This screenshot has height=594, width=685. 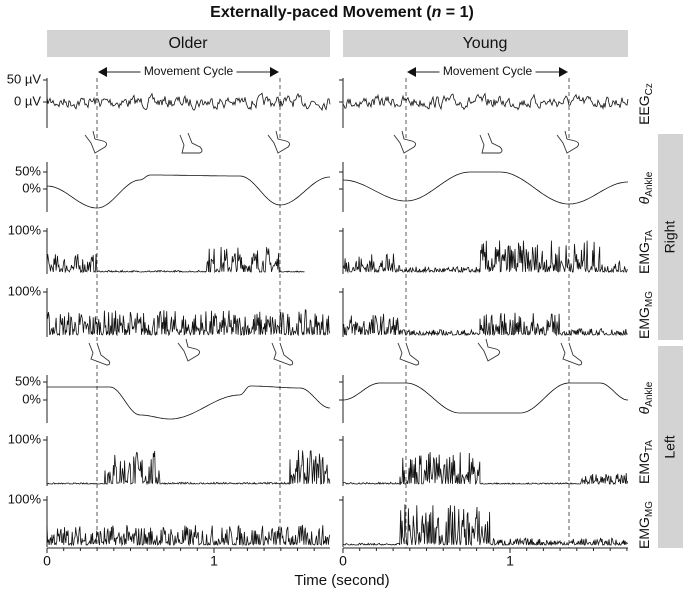 I want to click on title-text: Externally-paced Movement (, so click(x=321, y=12).